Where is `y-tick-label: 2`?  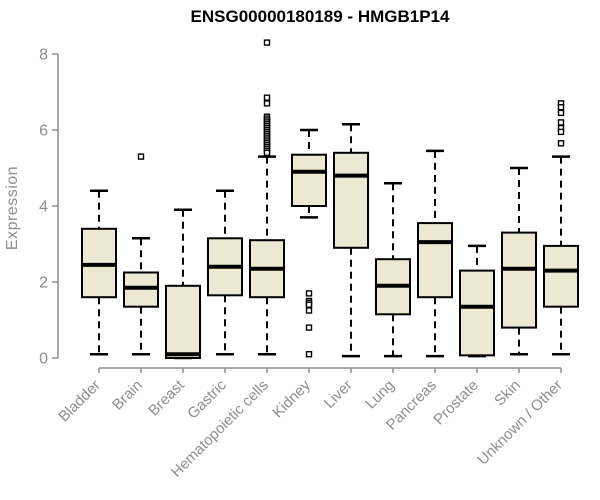
y-tick-label: 2 is located at coordinates (43, 283).